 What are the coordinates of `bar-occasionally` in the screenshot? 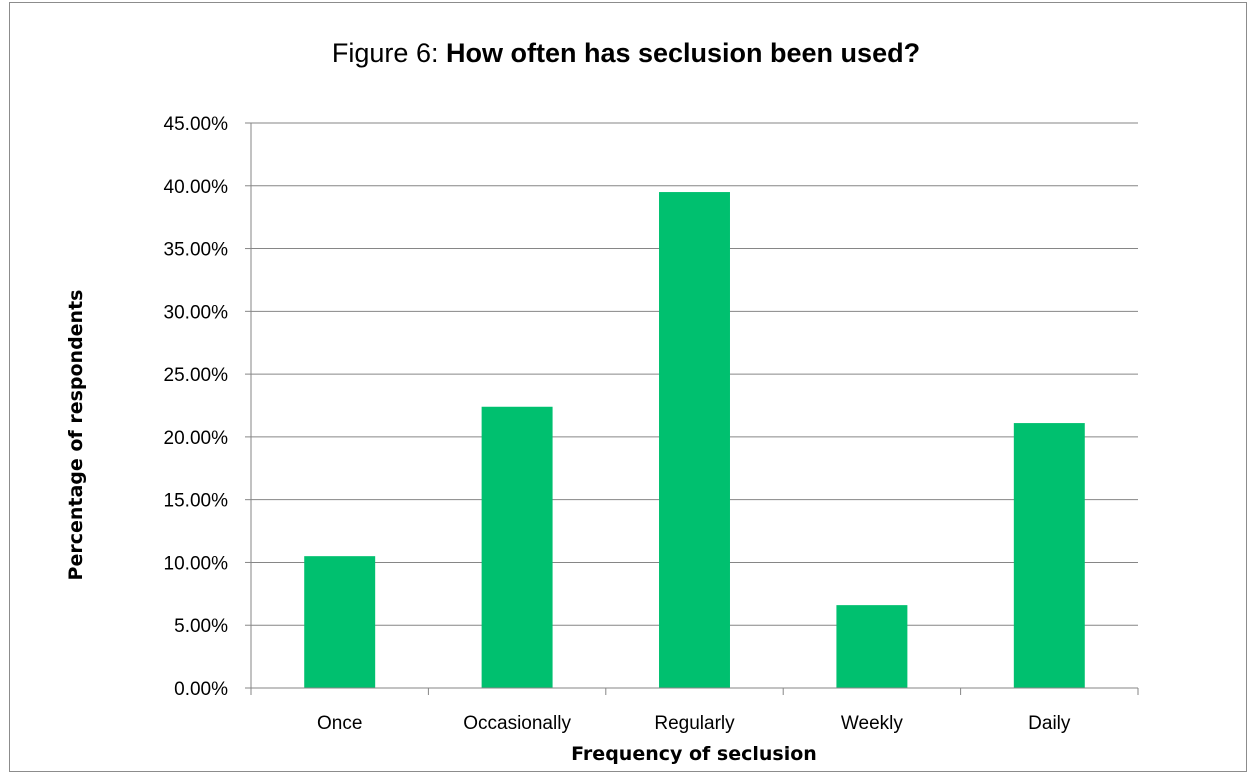 It's located at (517, 547).